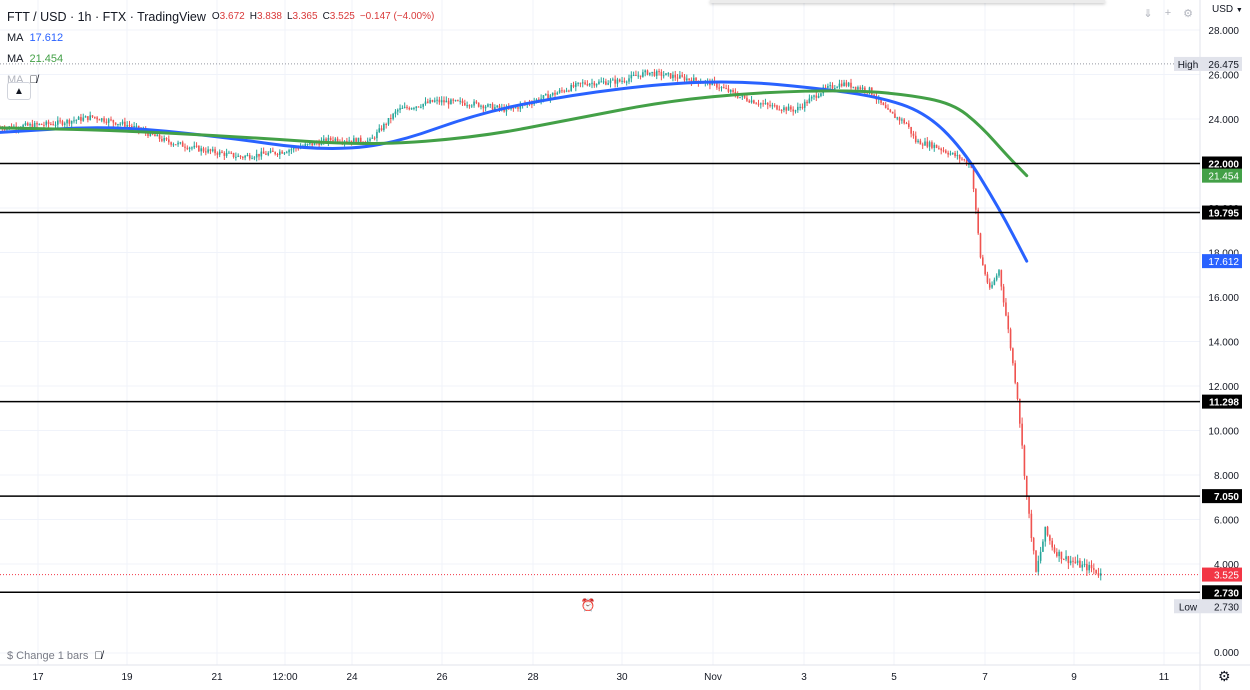  What do you see at coordinates (106, 16) in the screenshot?
I see `symbol-title: FTT / USD · 1h · FTX · TradingView` at bounding box center [106, 16].